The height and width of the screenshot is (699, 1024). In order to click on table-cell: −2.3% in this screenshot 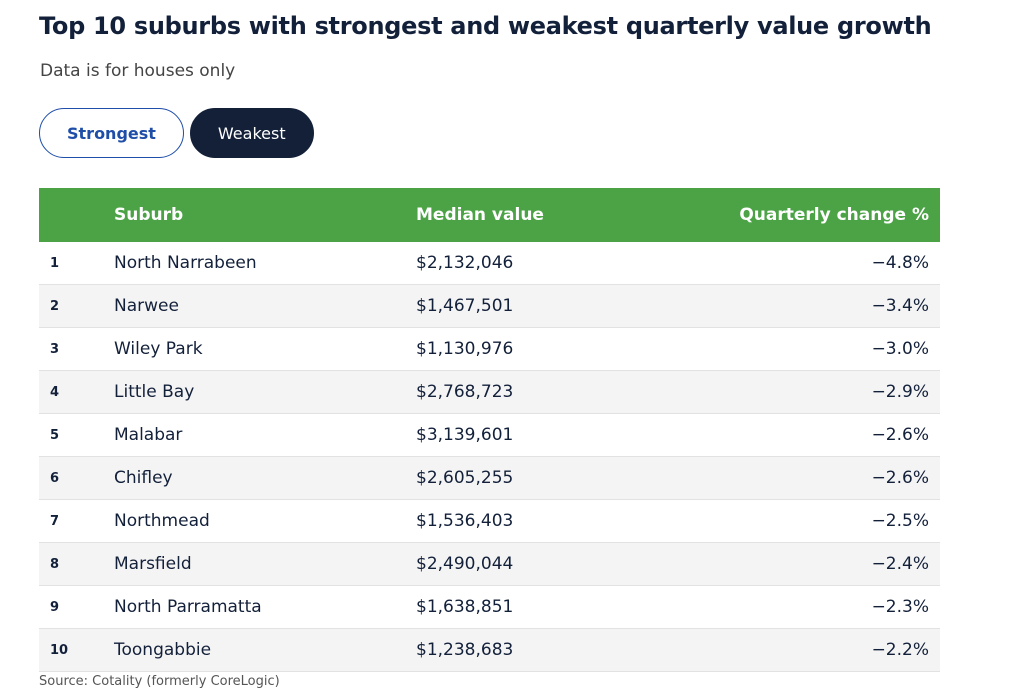, I will do `click(780, 607)`.